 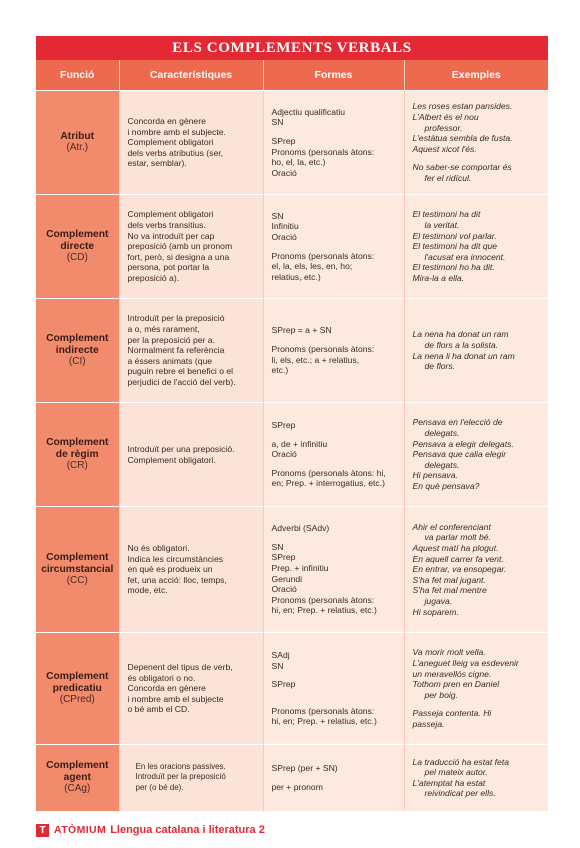 I want to click on example-line: de flors a la solista., so click(x=461, y=344).